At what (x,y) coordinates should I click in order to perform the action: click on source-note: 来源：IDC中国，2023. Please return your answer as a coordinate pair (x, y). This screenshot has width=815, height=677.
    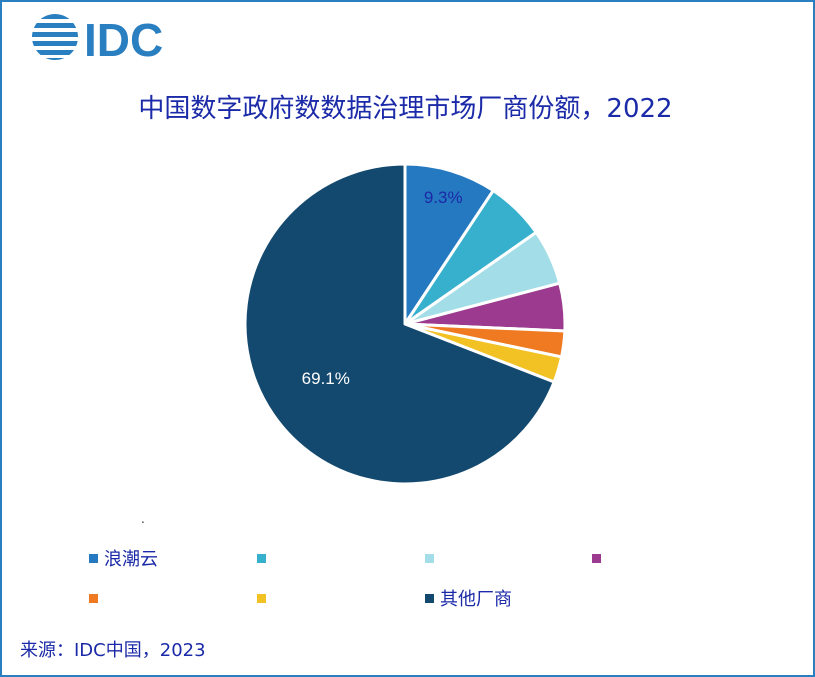
    Looking at the image, I should click on (113, 650).